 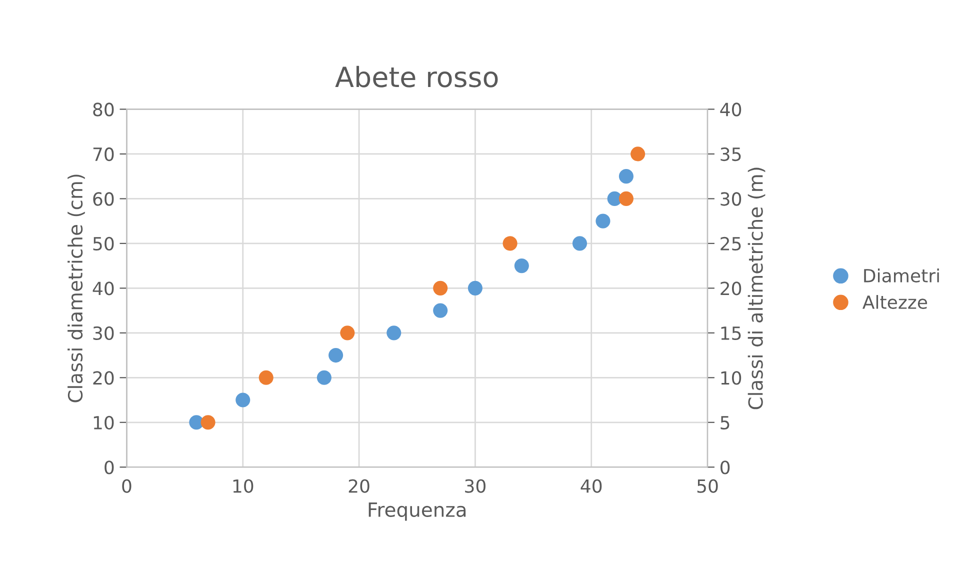 I want to click on y-axis-title: Classi diametriche (cm), so click(x=76, y=288).